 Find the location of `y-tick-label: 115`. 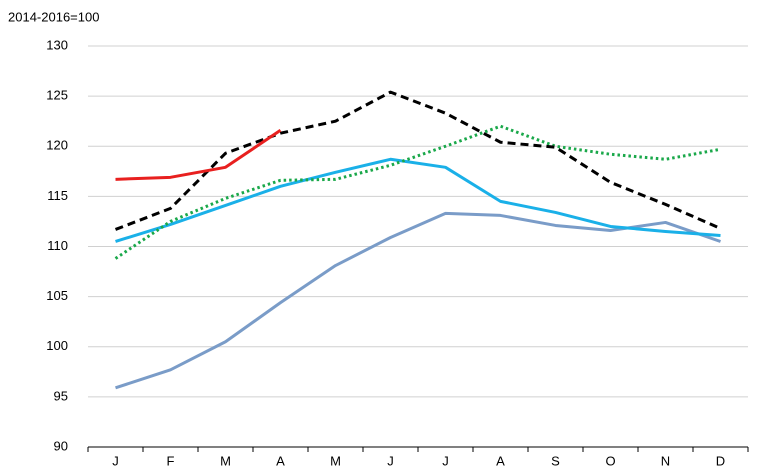

y-tick-label: 115 is located at coordinates (57, 195).